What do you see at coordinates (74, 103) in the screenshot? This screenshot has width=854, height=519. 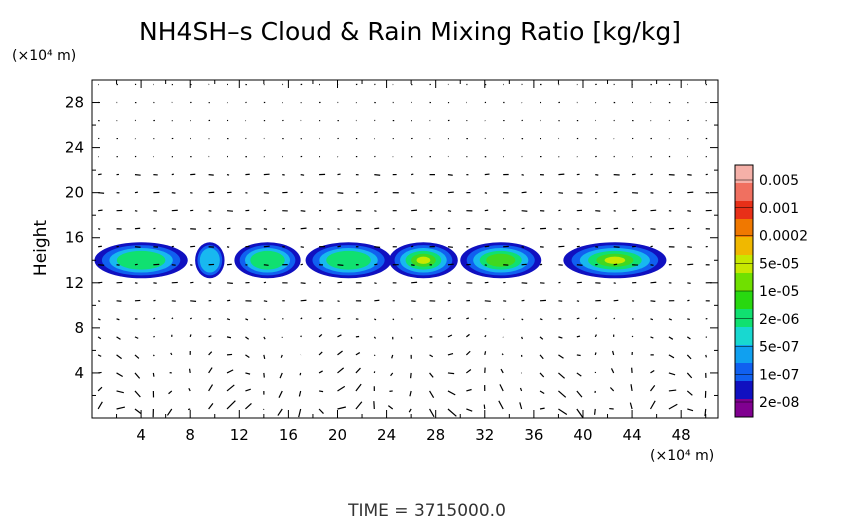 I see `y-tick-label: 28` at bounding box center [74, 103].